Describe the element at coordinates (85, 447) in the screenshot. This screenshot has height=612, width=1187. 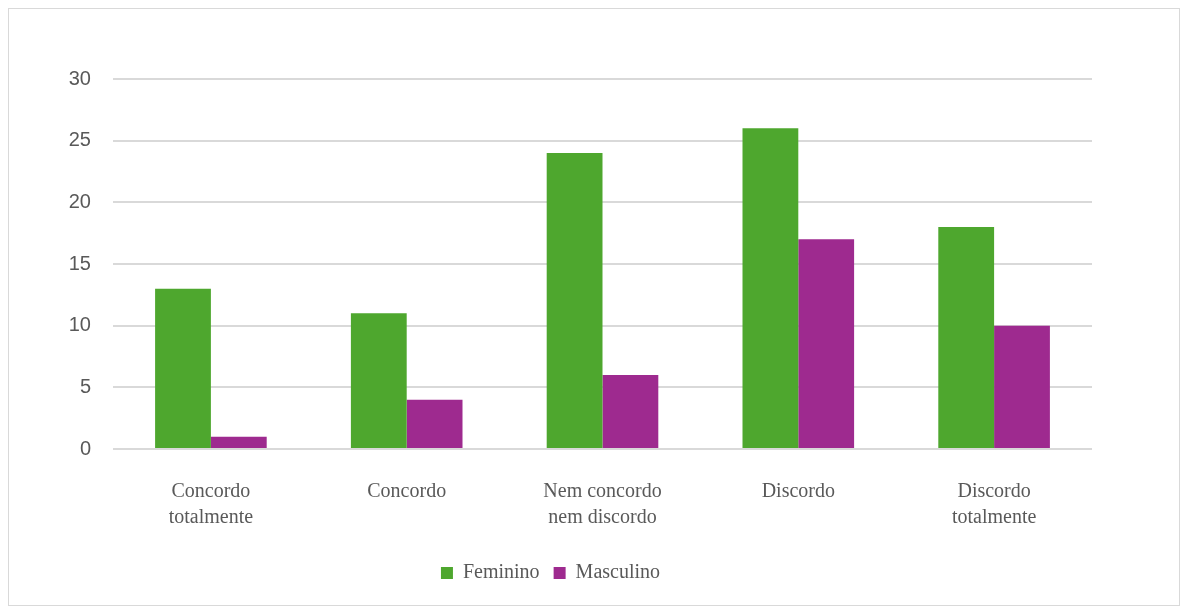
I see `y-tick-label: 0` at that location.